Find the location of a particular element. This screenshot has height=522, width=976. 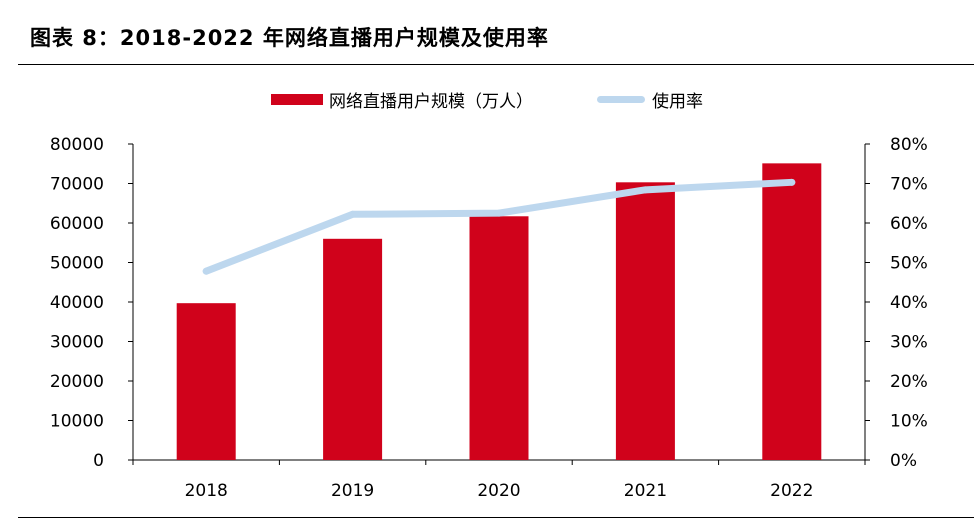

title-divider is located at coordinates (496, 64).